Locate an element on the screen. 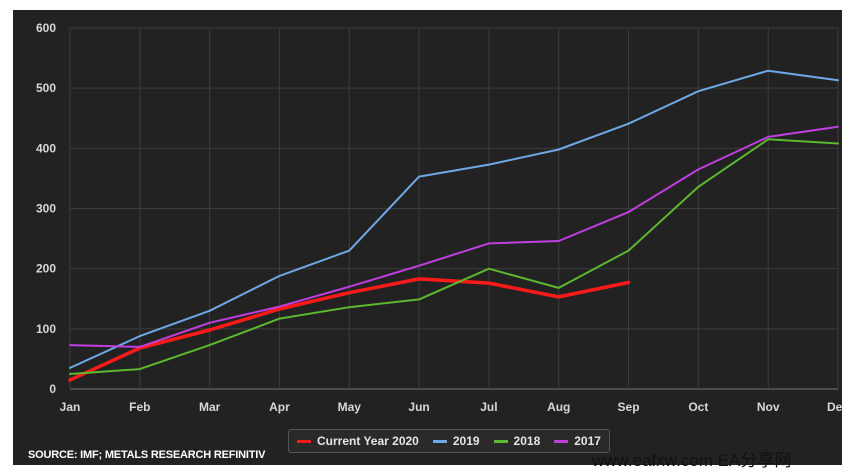  x-tick-label: Nov is located at coordinates (768, 407).